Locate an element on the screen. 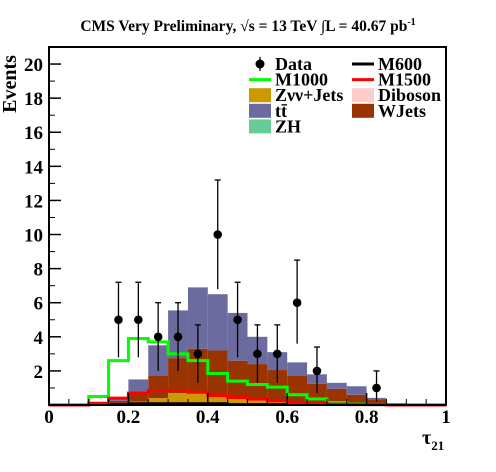 The height and width of the screenshot is (472, 496). x-axis-title-subscript: 21 is located at coordinates (437, 445).